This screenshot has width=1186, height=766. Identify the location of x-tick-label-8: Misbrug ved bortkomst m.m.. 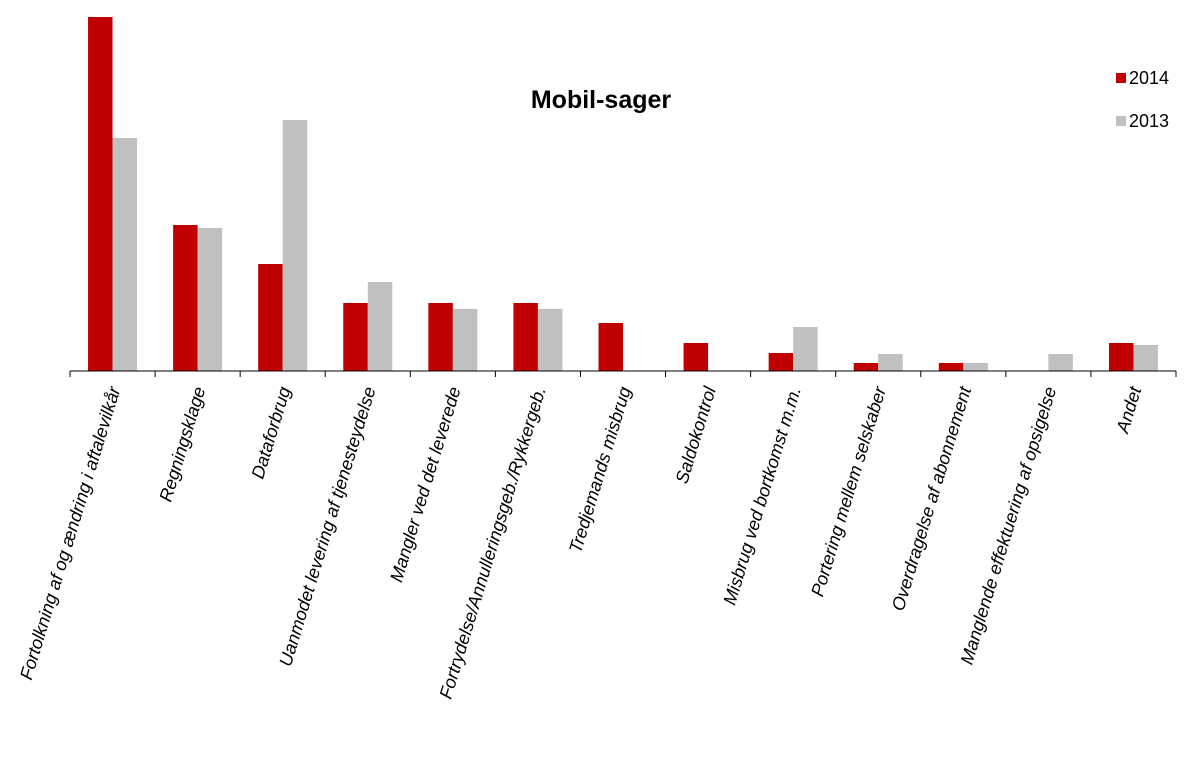
(762, 495).